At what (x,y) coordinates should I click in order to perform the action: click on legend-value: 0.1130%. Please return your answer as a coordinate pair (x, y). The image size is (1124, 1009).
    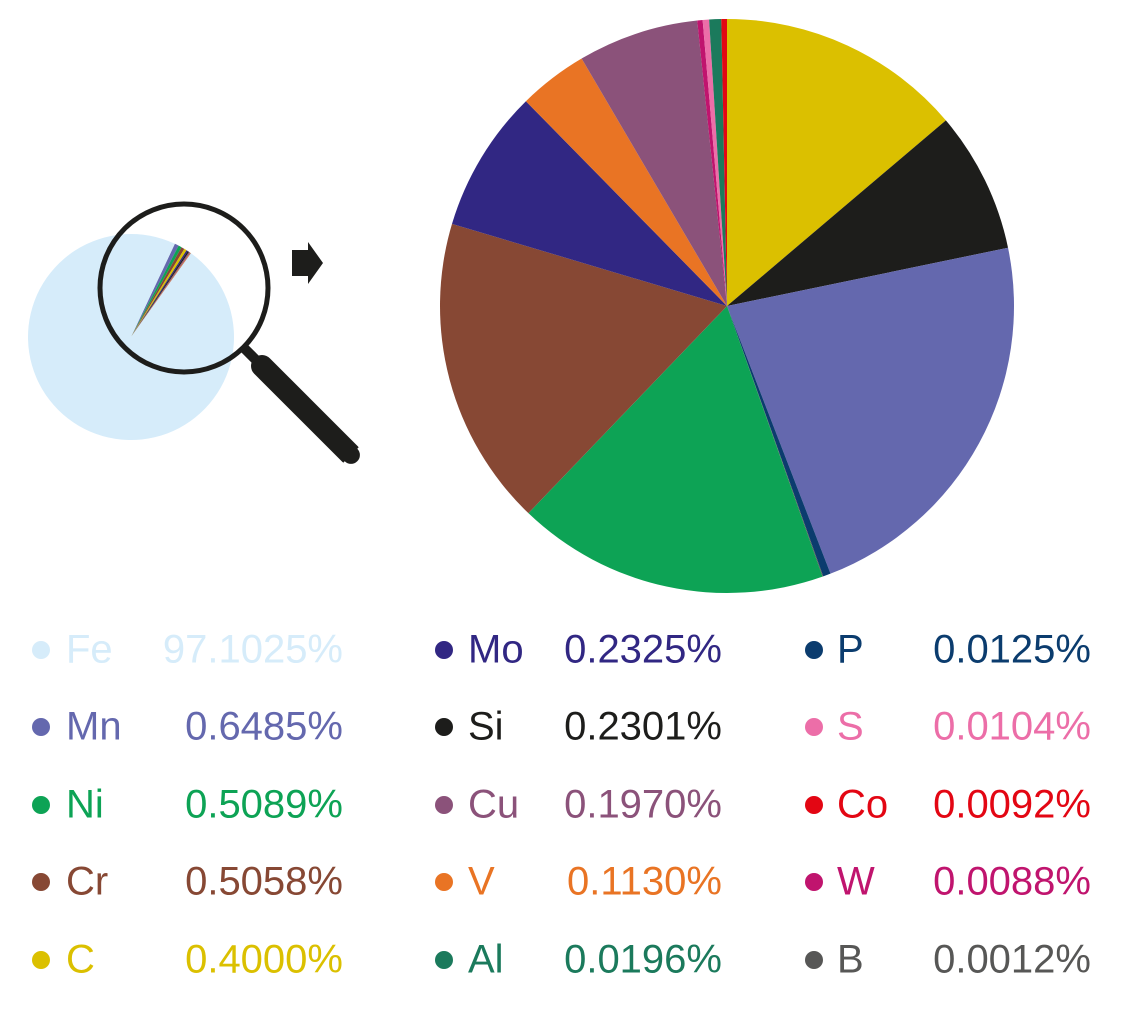
    Looking at the image, I should click on (644, 882).